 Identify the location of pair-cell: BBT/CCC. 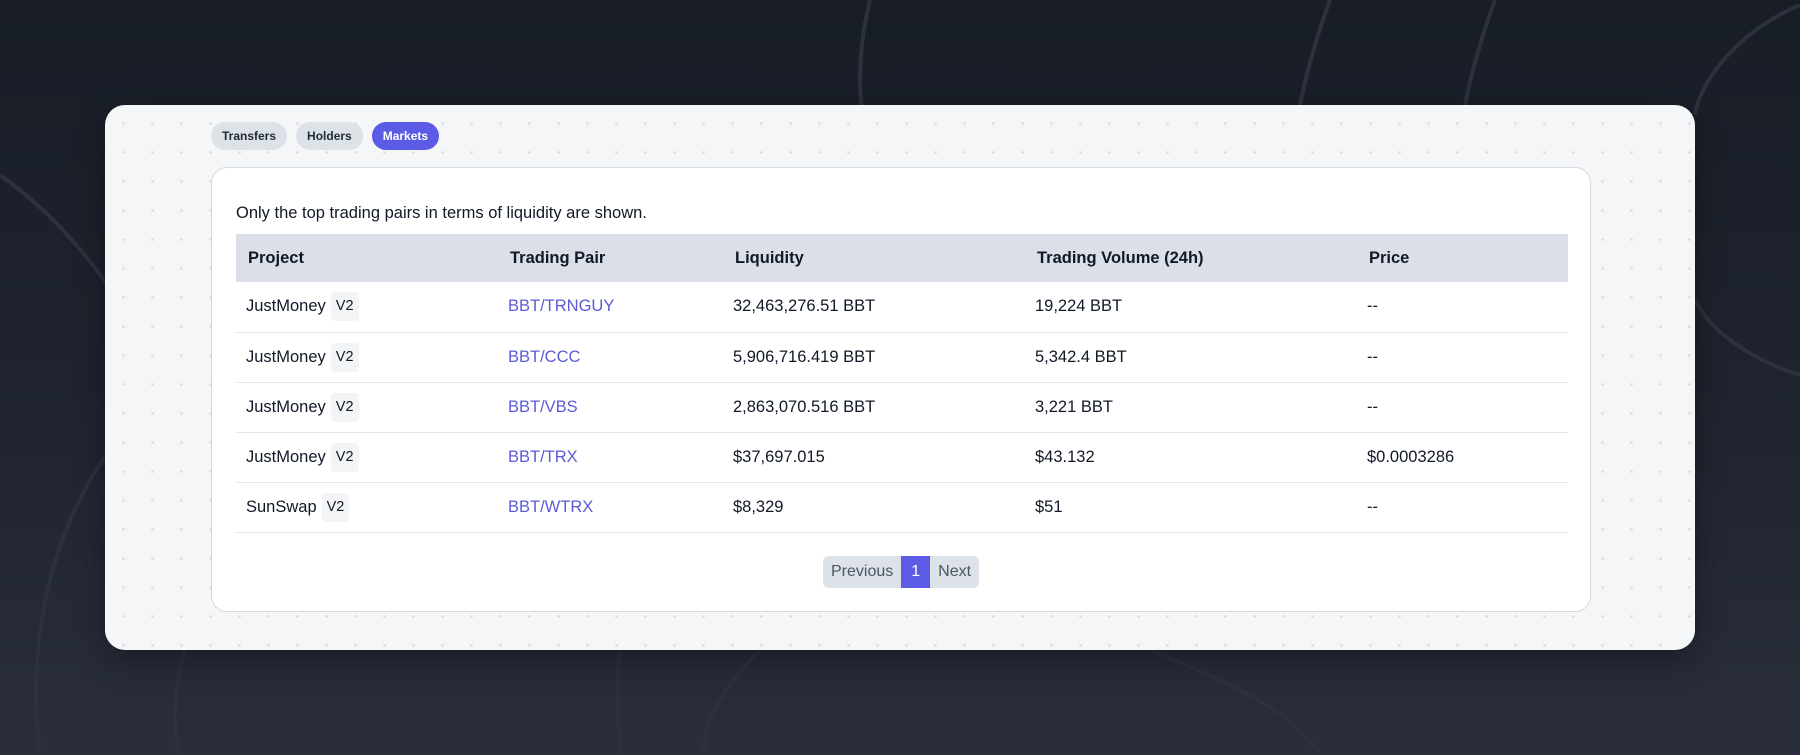
(610, 357).